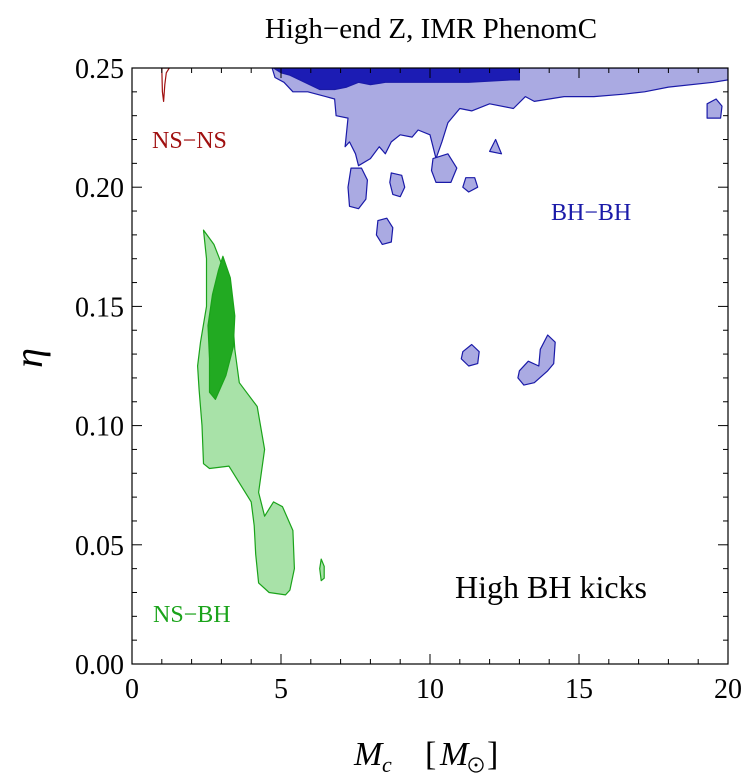 This screenshot has width=747, height=776. Describe the element at coordinates (99, 665) in the screenshot. I see `y-tick-label: 0.00` at that location.